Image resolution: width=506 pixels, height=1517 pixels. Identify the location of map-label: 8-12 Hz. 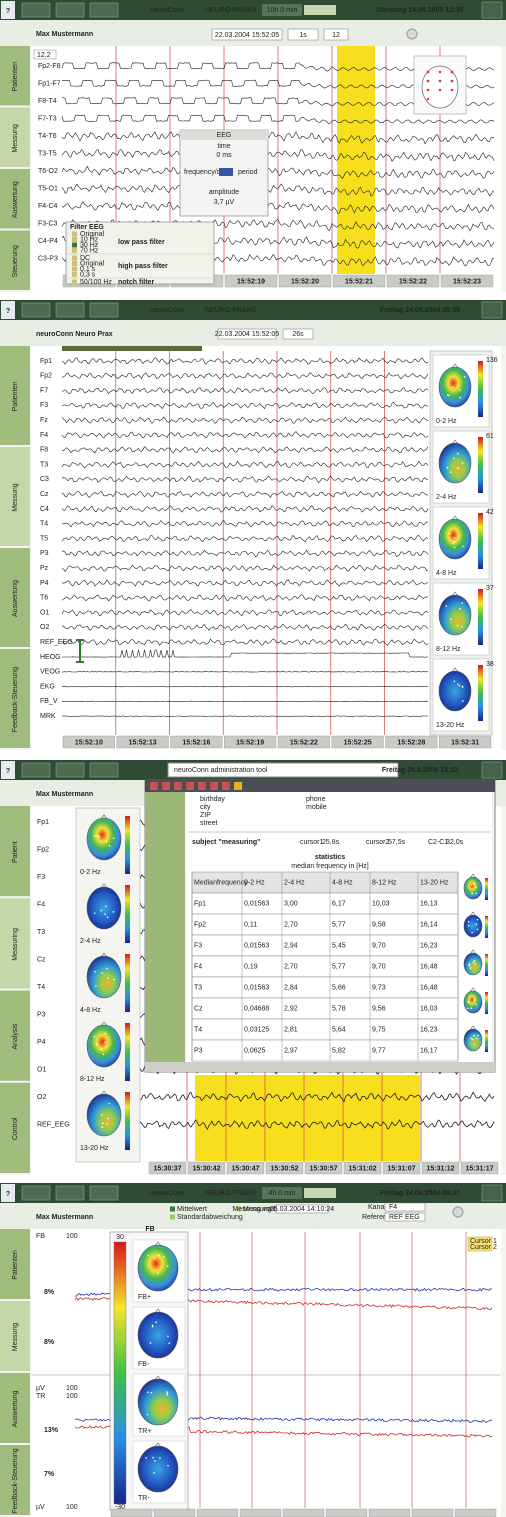
(448, 649).